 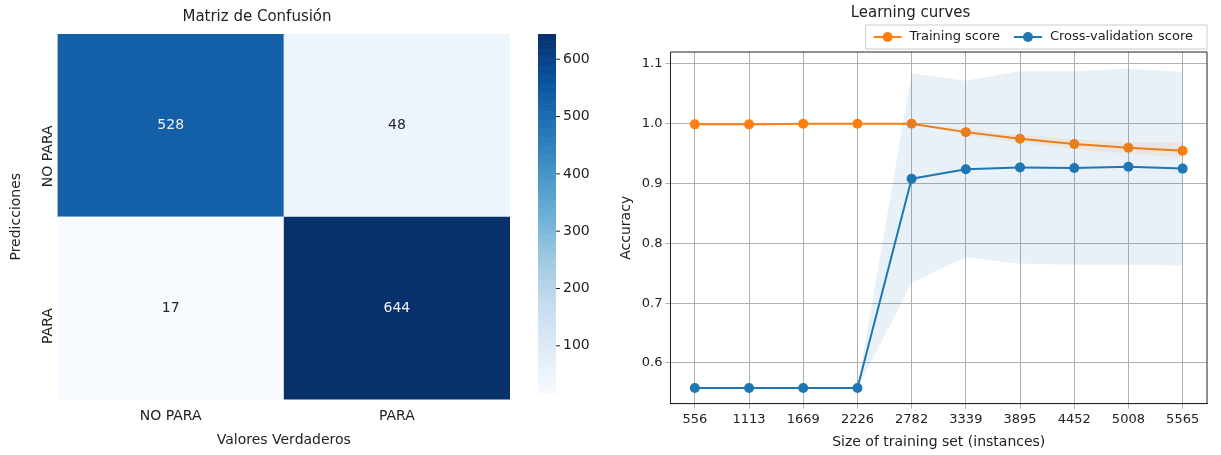 What do you see at coordinates (652, 182) in the screenshot?
I see `y-tick-label: 0.9` at bounding box center [652, 182].